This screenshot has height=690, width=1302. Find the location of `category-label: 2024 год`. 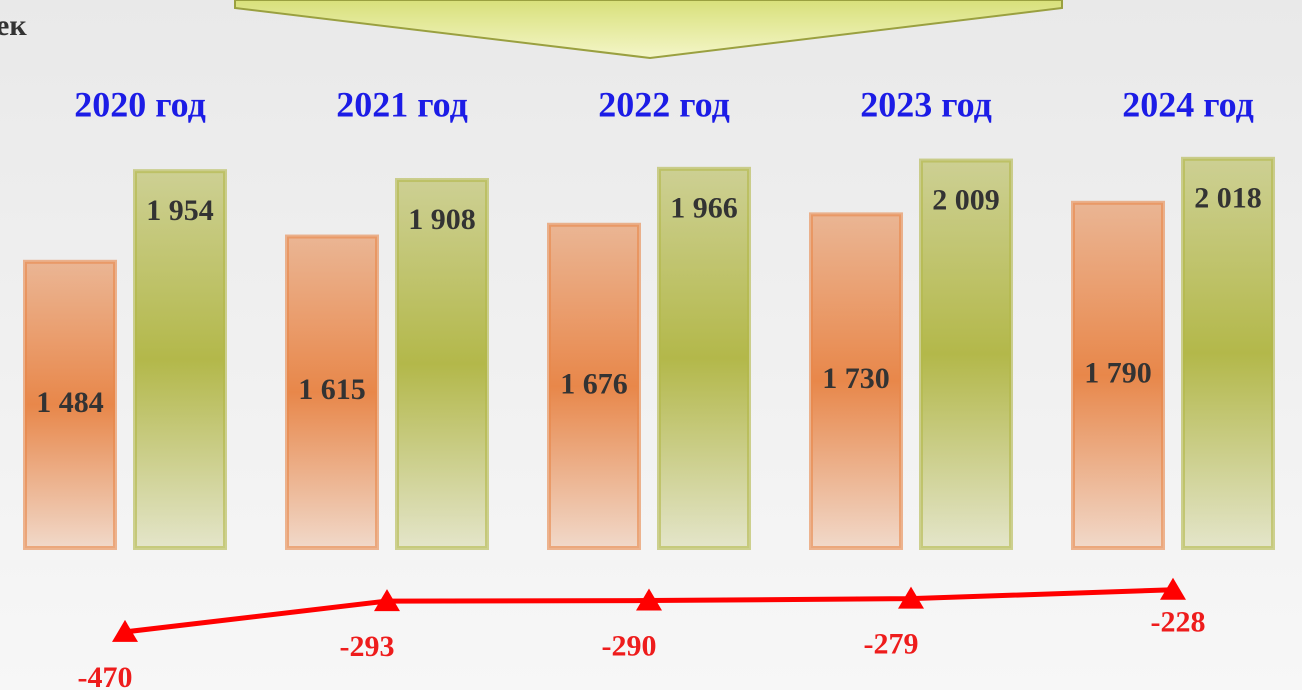

category-label: 2024 год is located at coordinates (1188, 104).